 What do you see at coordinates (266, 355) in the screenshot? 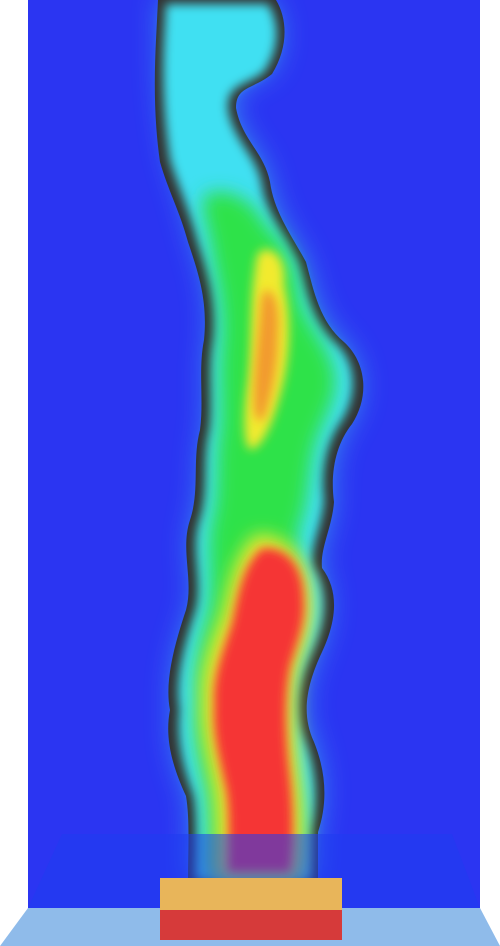
I see `plume-upper-orange` at bounding box center [266, 355].